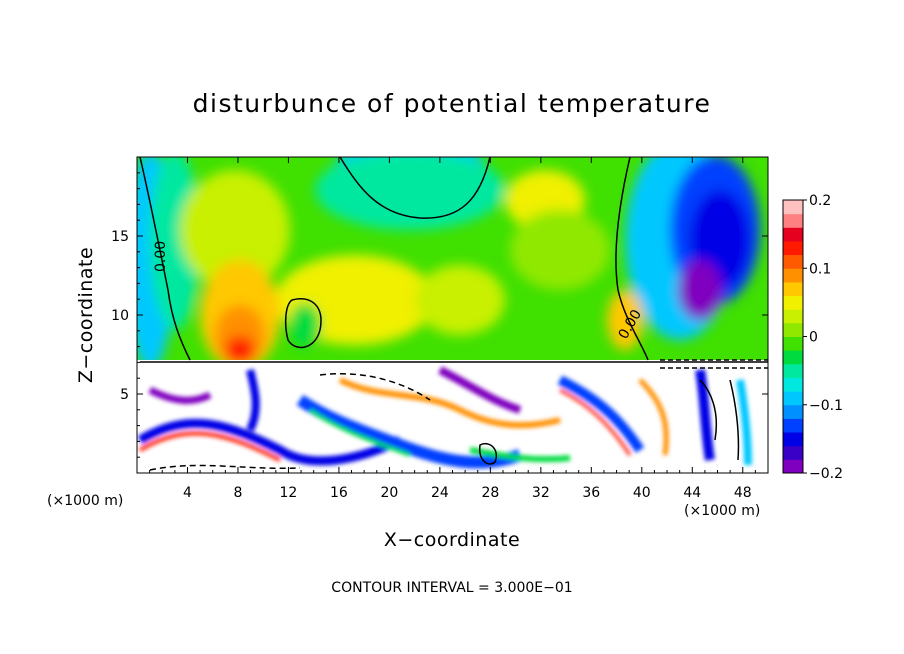  Describe the element at coordinates (161, 256) in the screenshot. I see `contour-label: 0.00` at that location.